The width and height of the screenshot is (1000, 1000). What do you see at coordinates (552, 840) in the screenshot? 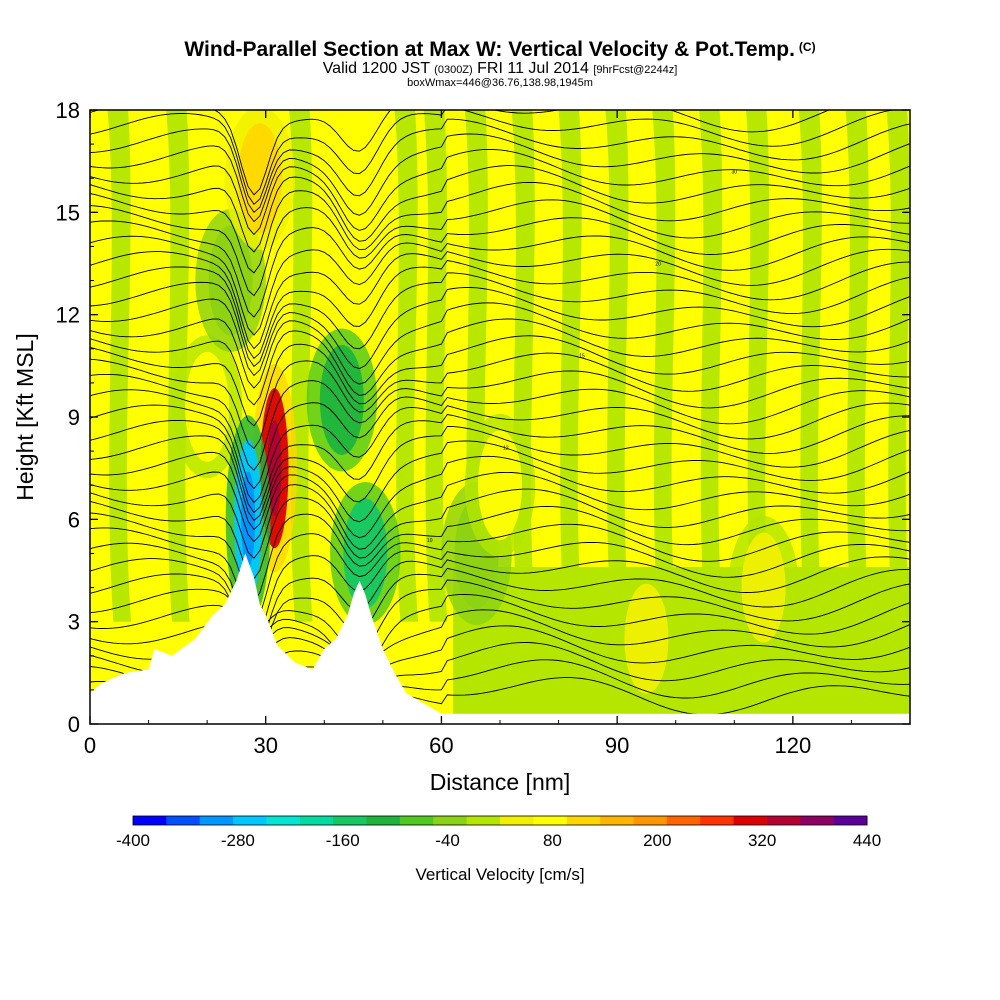
I see `colorbar-tick-label: 80` at bounding box center [552, 840].